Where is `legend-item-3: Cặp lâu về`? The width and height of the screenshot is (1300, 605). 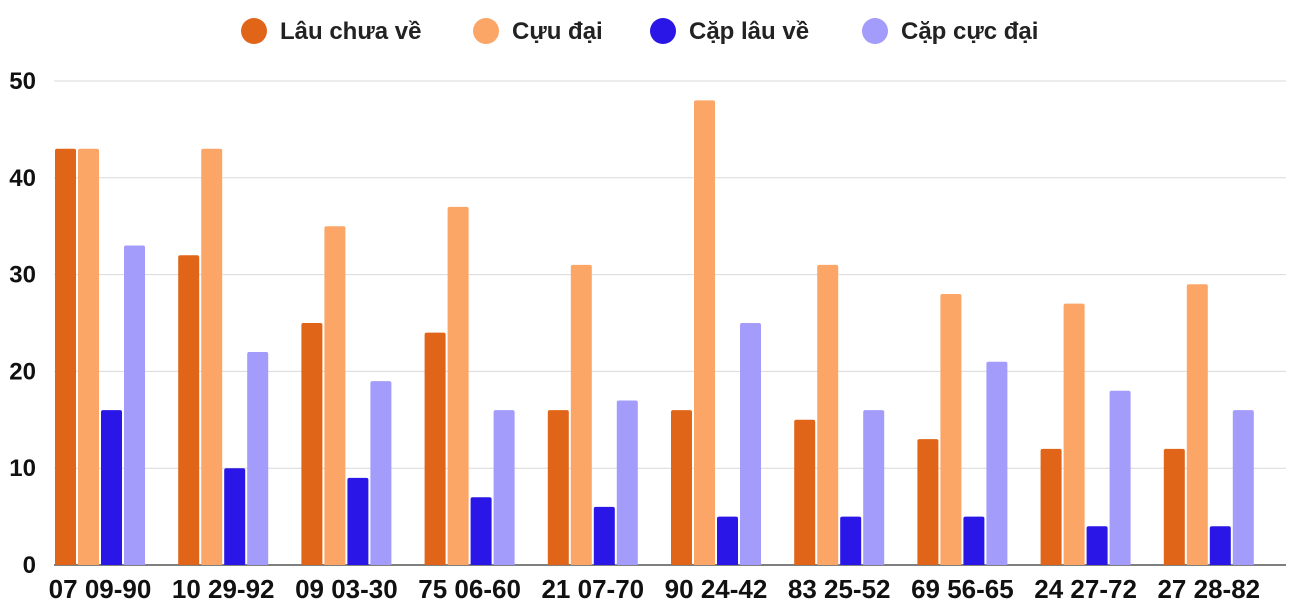
legend-item-3: Cặp lâu về is located at coordinates (729, 31).